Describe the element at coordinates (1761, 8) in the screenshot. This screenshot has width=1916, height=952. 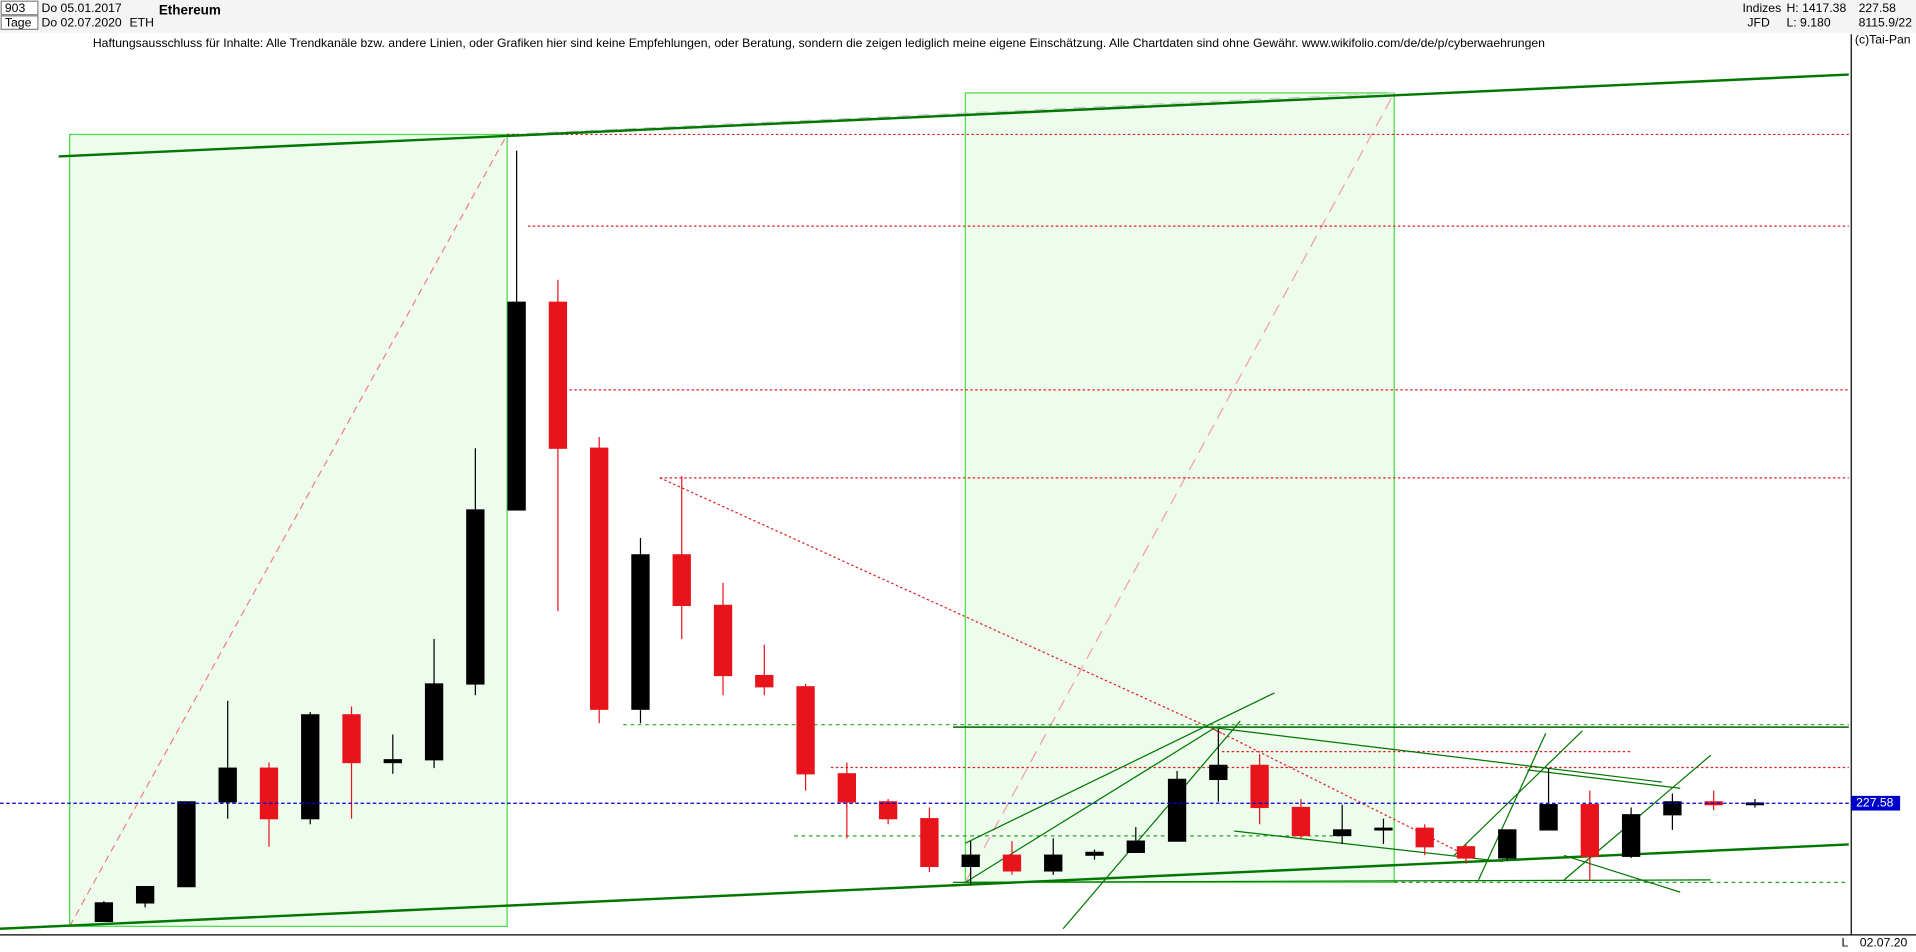
I see `group: Indizes` at that location.